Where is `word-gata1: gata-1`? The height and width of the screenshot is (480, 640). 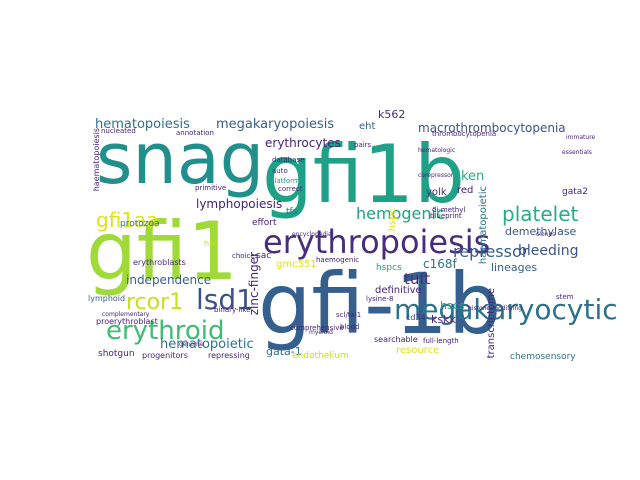 word-gata1: gata-1 is located at coordinates (284, 351).